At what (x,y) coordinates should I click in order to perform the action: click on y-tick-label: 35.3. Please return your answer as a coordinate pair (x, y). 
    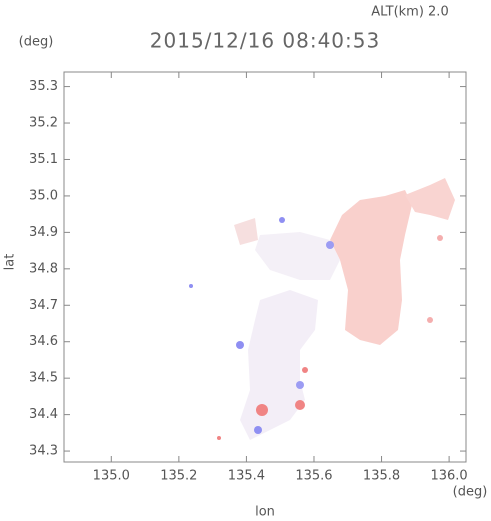
    Looking at the image, I should click on (43, 86).